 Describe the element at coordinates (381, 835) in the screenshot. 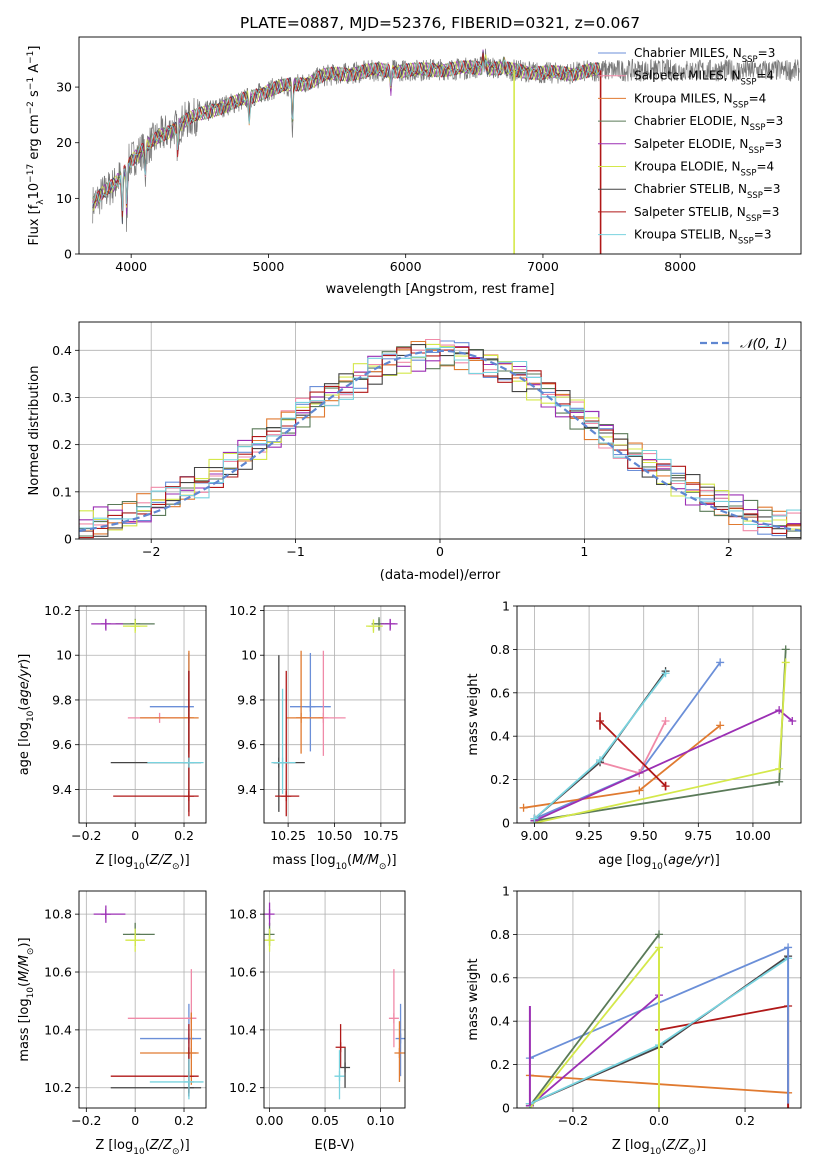

I see `tick-label-x: 10.75` at that location.